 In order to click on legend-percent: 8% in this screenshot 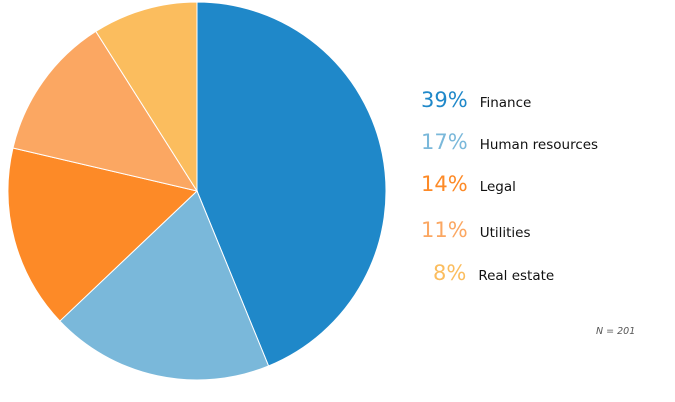, I will do `click(450, 273)`.